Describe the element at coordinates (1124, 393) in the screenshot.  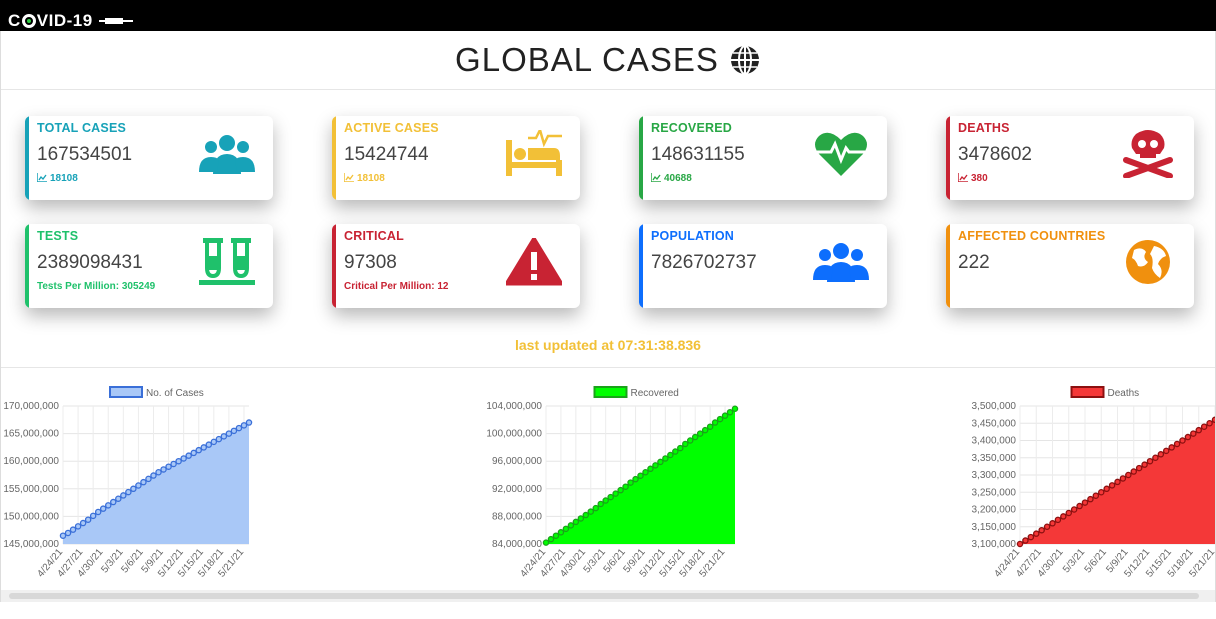
I see `legend-label: Deaths` at that location.